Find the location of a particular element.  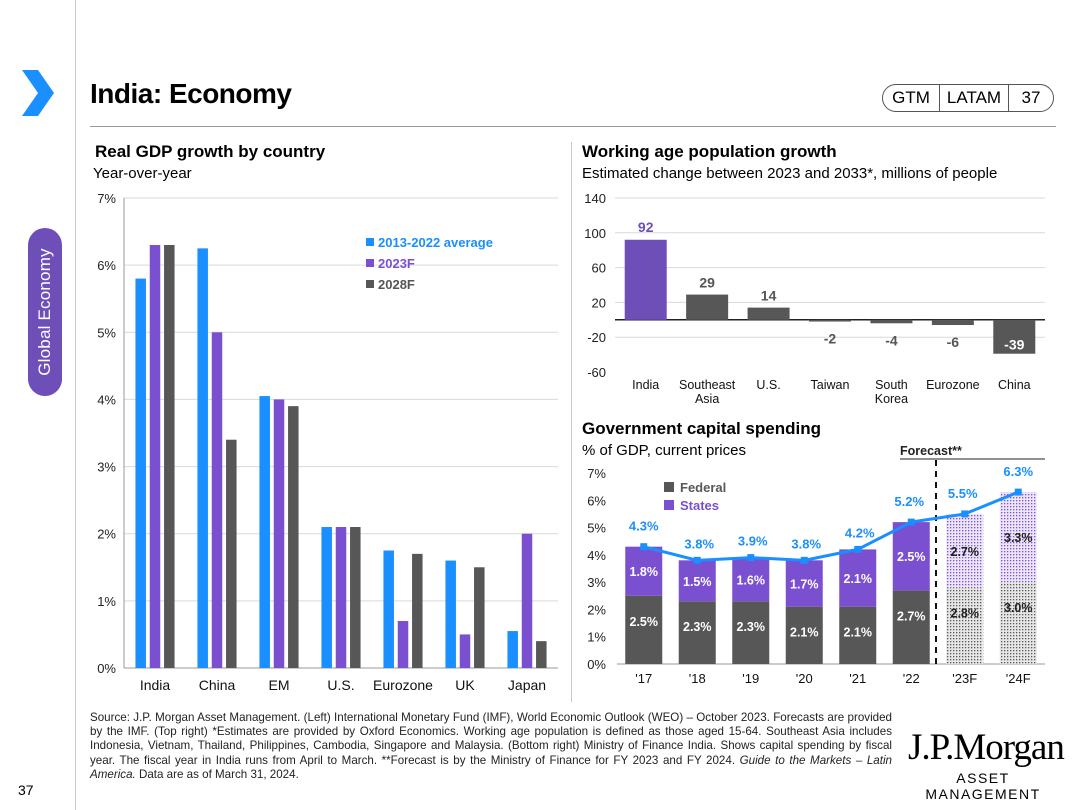

y-tick-label: 3% is located at coordinates (106, 467).